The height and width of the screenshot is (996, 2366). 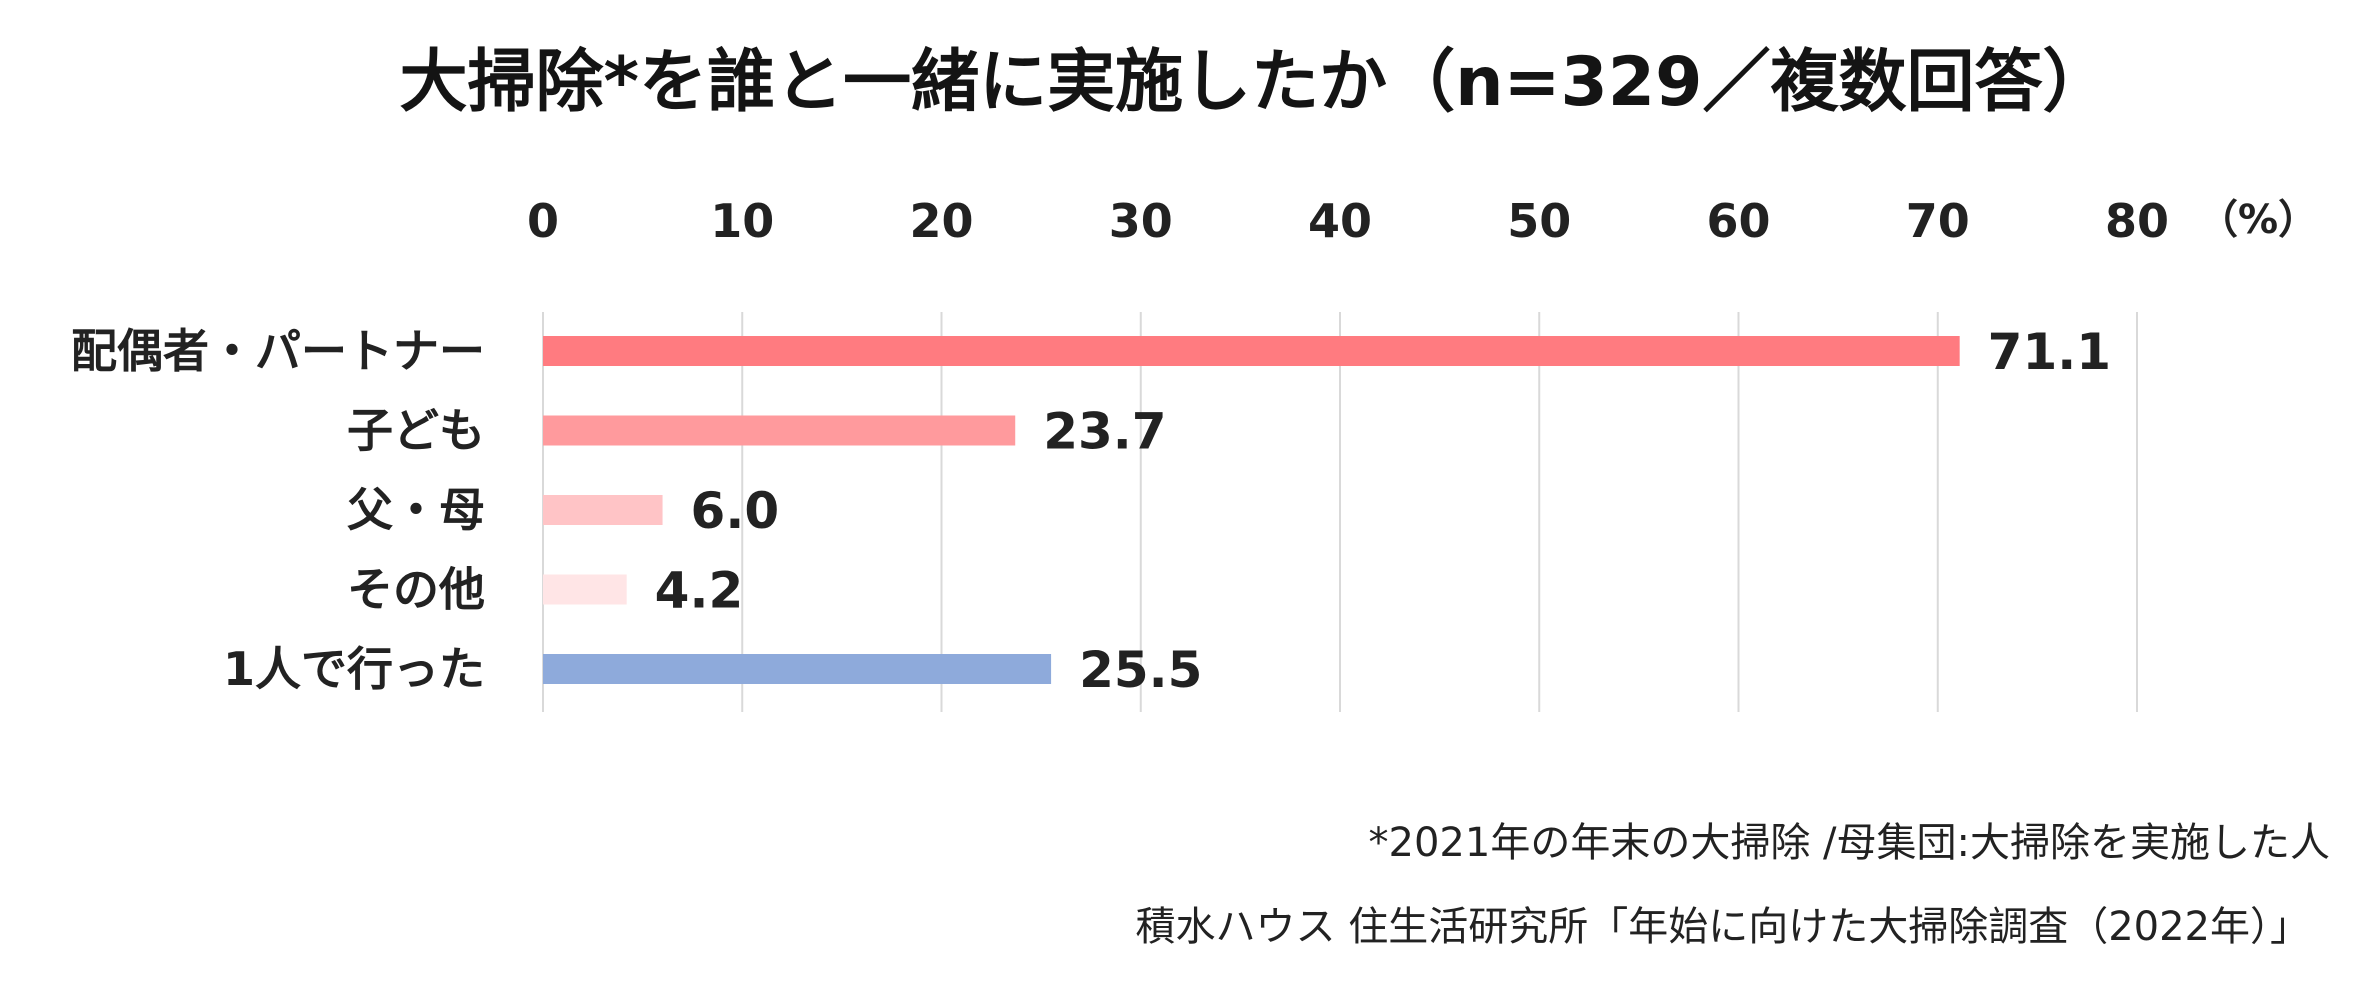 What do you see at coordinates (416, 590) in the screenshot?
I see `category-label-3: その他` at bounding box center [416, 590].